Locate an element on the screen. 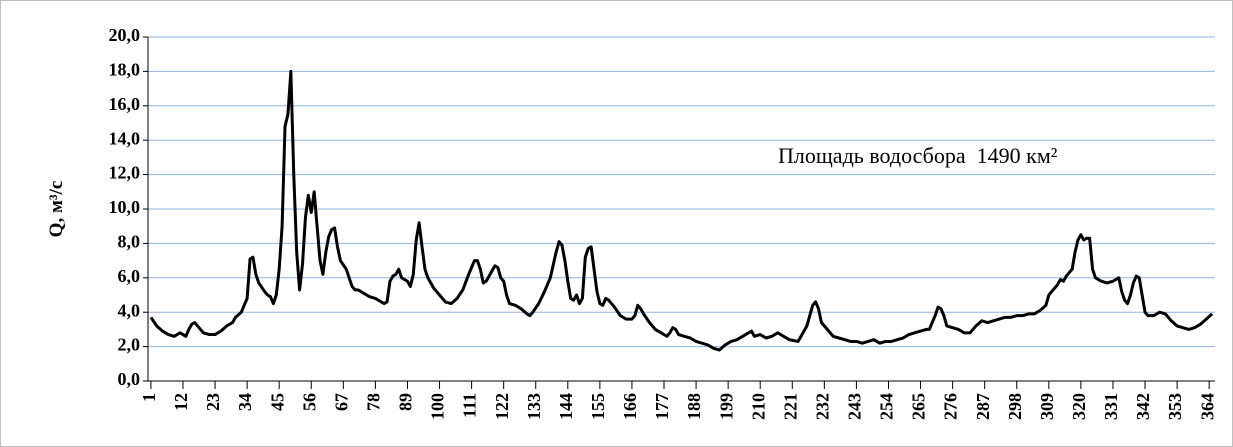 The width and height of the screenshot is (1233, 447). y-tick-label: 2,0 is located at coordinates (129, 345).